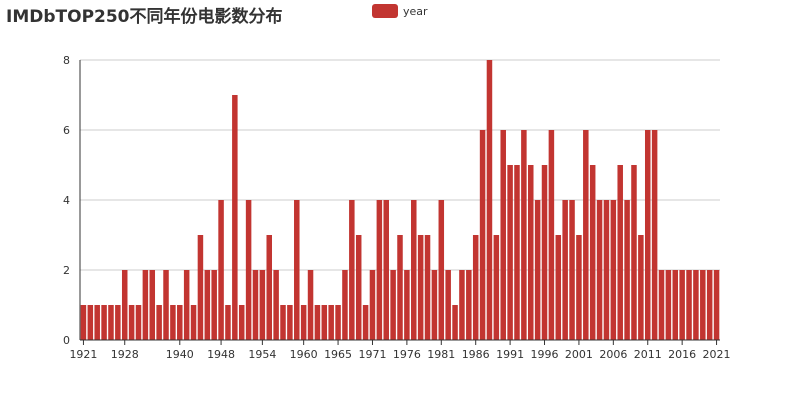  I want to click on chart-title: IMDbTOP250不同年份电影数分布, so click(144, 17).